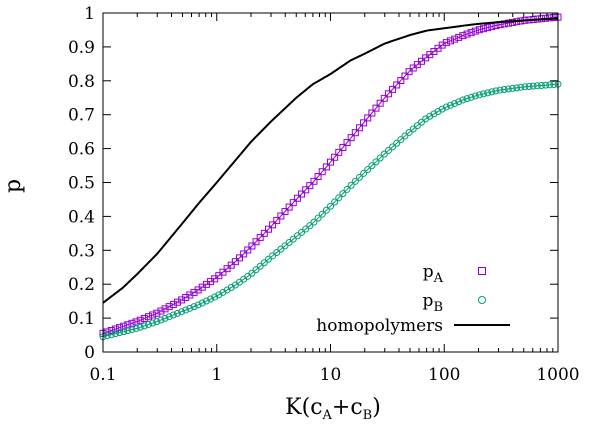  Describe the element at coordinates (89, 14) in the screenshot. I see `y-tick-label: 1` at that location.